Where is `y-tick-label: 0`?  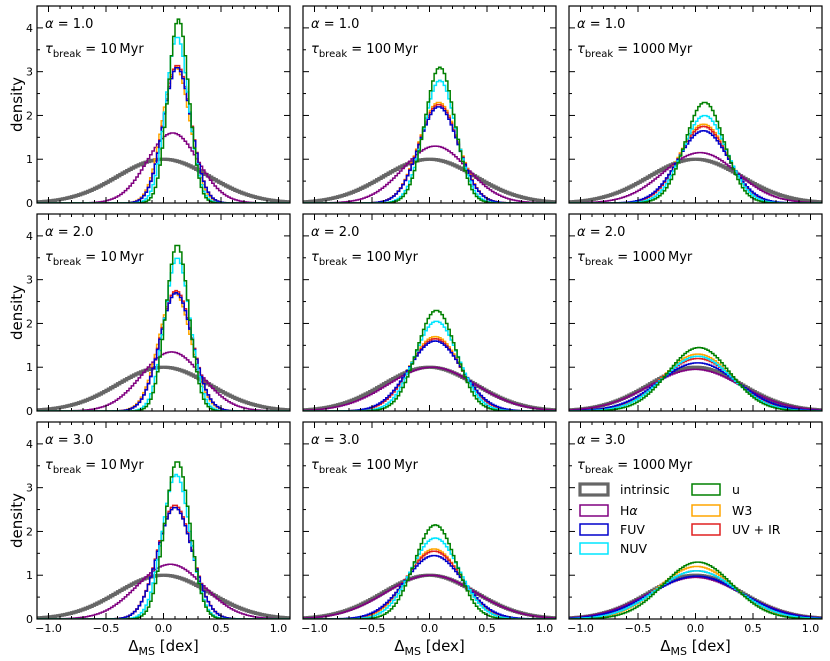
y-tick-label: 0 is located at coordinates (29, 411).